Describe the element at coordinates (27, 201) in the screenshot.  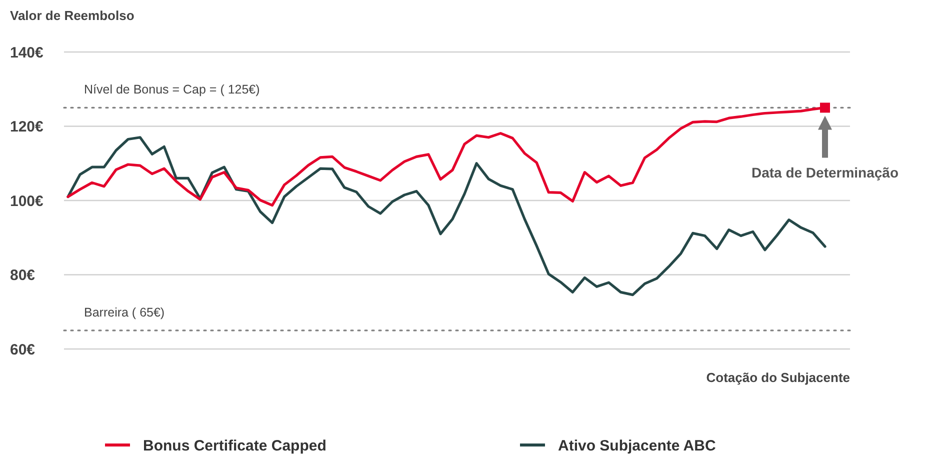
I see `y-tick-label: 100€` at that location.